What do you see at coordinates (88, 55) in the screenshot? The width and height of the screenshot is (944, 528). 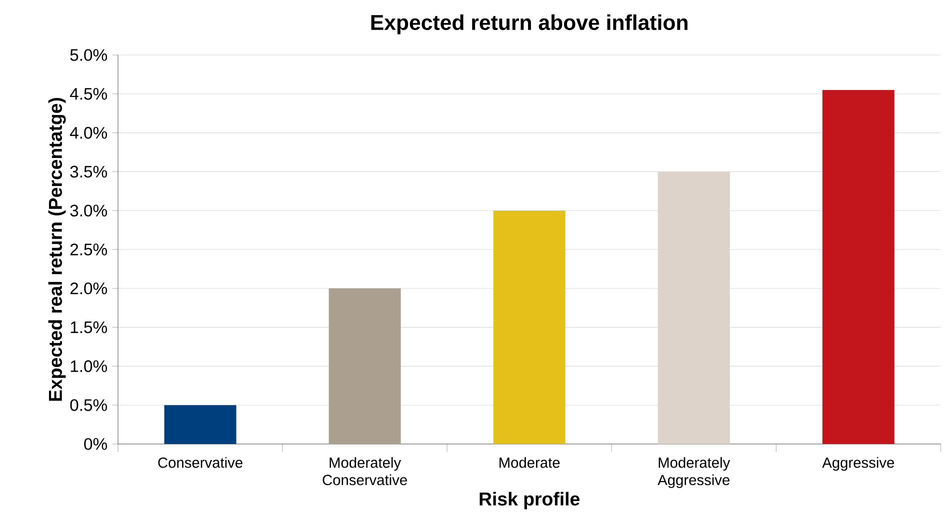 I see `y-tick-label: 5.0%` at bounding box center [88, 55].